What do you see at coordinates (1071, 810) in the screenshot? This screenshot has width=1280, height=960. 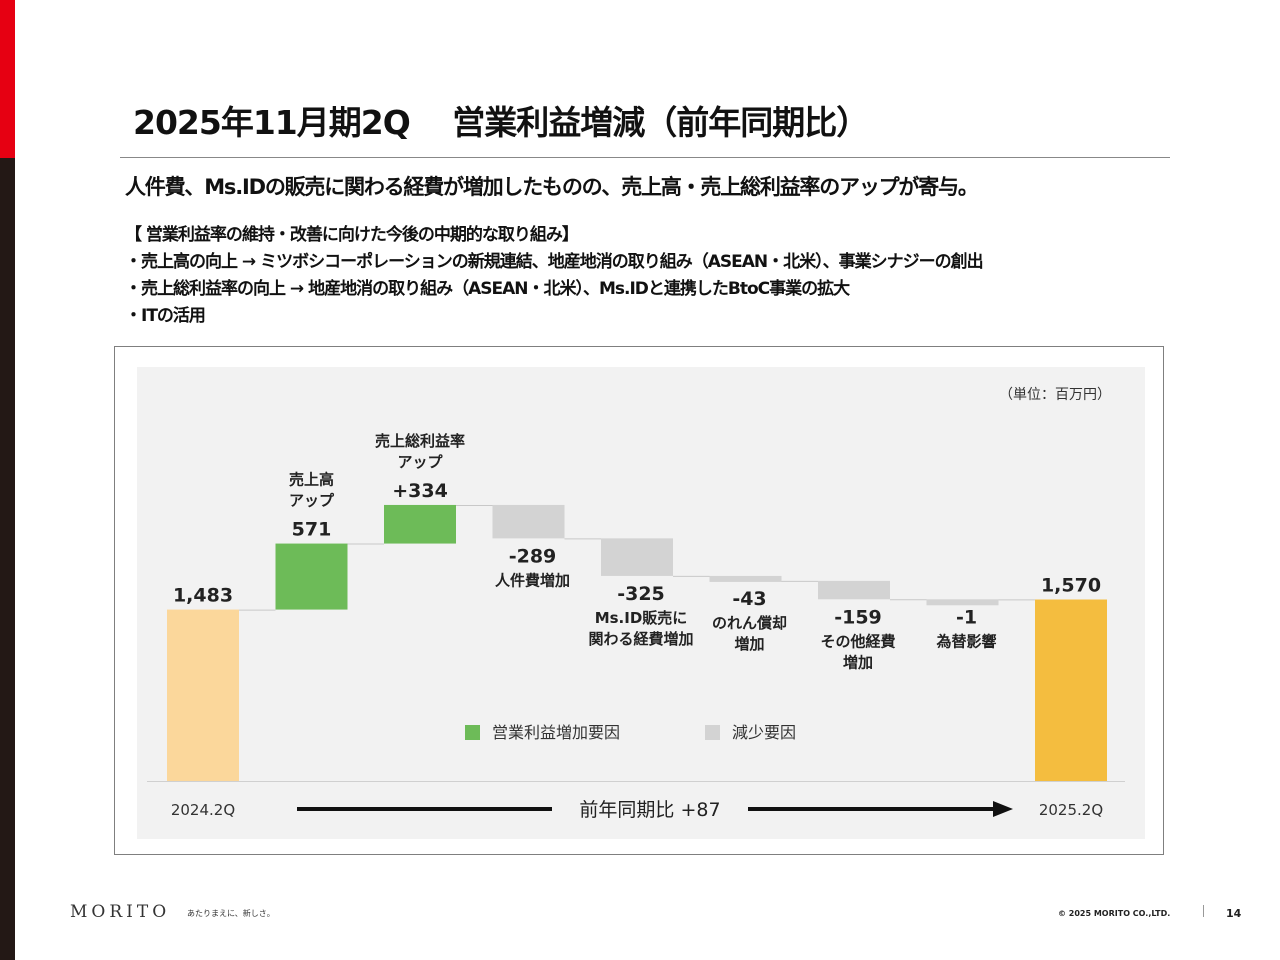 I see `axis-label: 2025.2Q` at bounding box center [1071, 810].